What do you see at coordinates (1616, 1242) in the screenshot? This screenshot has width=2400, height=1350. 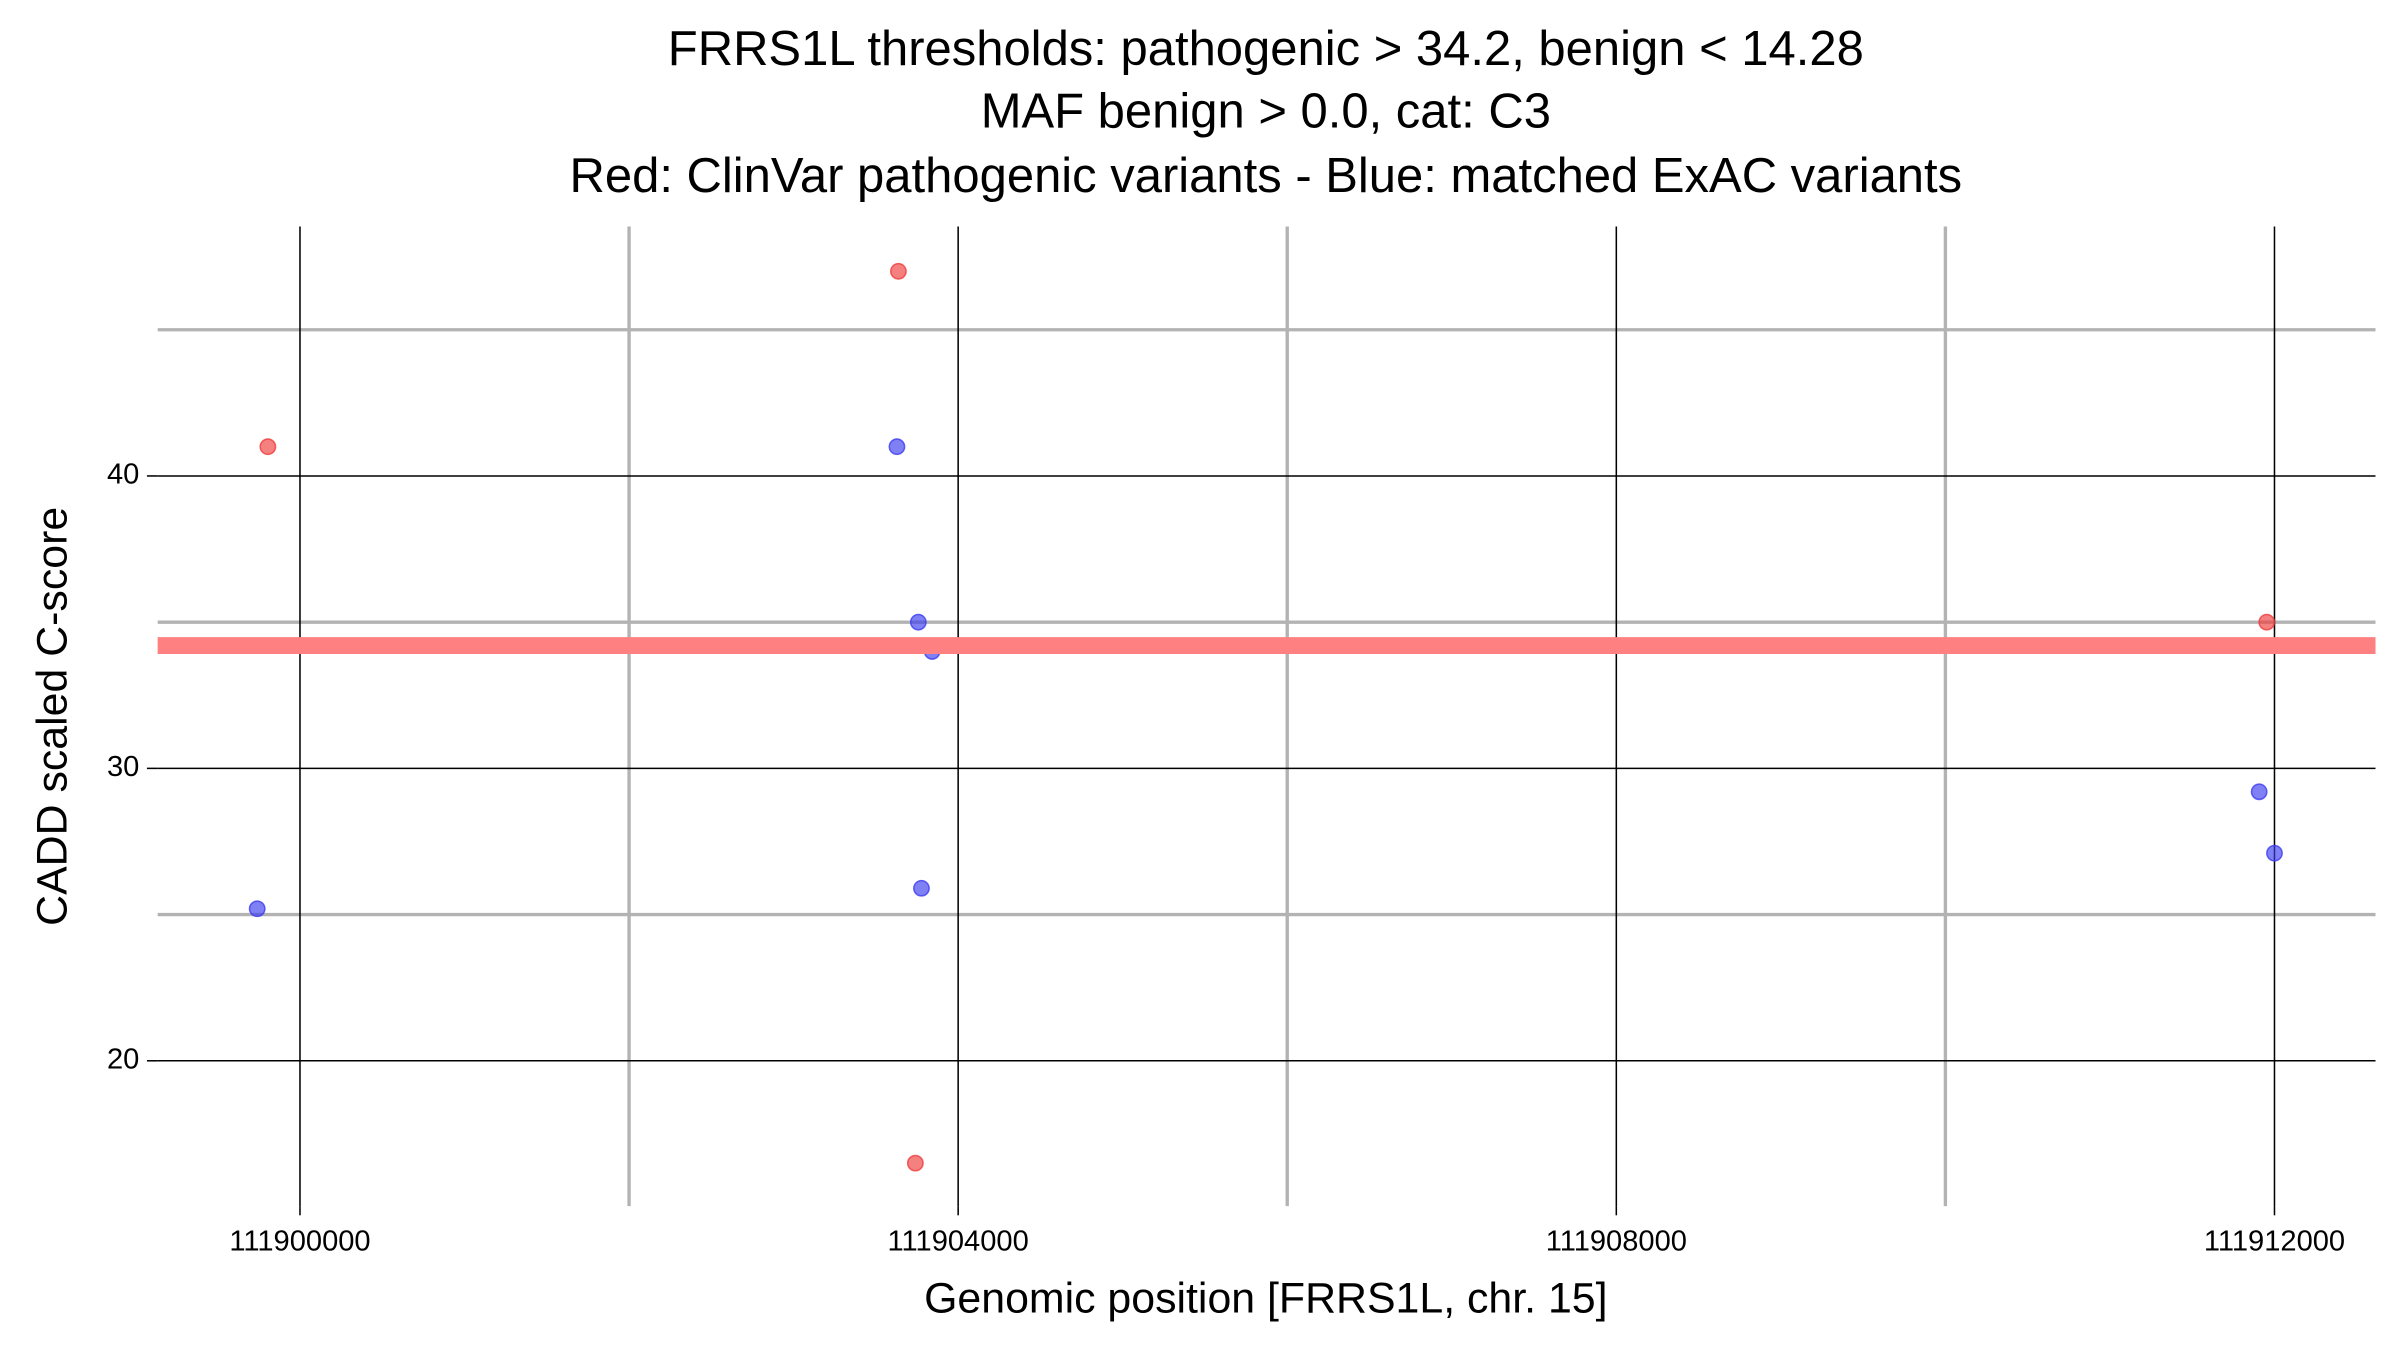 I see `x-tick-label: 111908000` at bounding box center [1616, 1242].